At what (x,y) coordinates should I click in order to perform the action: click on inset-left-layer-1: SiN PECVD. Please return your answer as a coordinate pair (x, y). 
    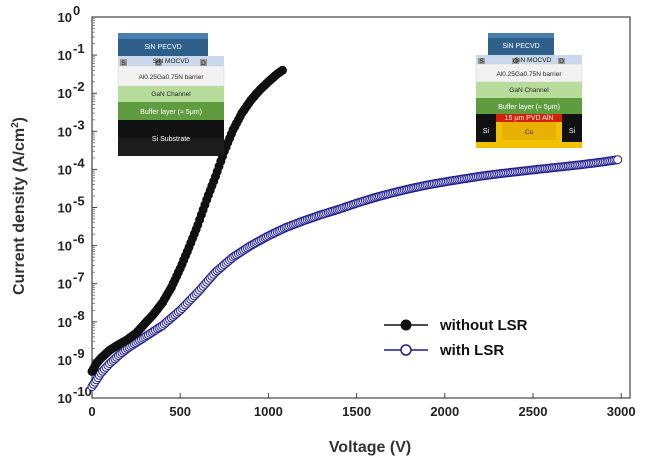
    Looking at the image, I should click on (162, 47).